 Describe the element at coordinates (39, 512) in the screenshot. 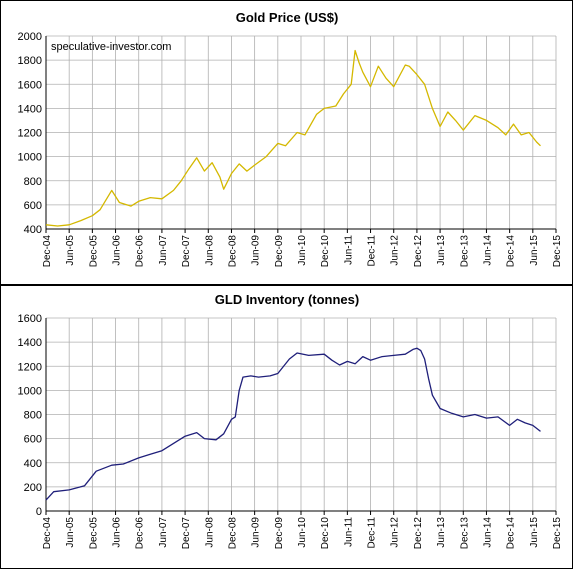

I see `gld-y-tick-label: 0` at that location.